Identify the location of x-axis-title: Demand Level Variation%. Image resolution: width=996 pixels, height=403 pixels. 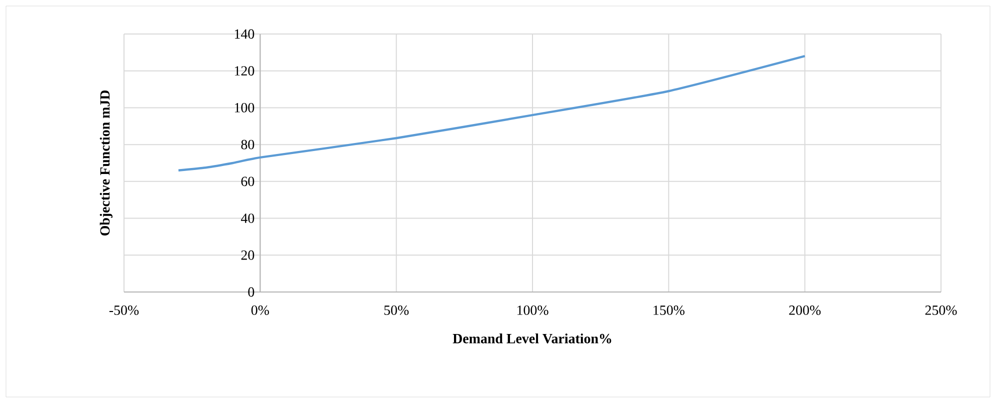
(532, 339).